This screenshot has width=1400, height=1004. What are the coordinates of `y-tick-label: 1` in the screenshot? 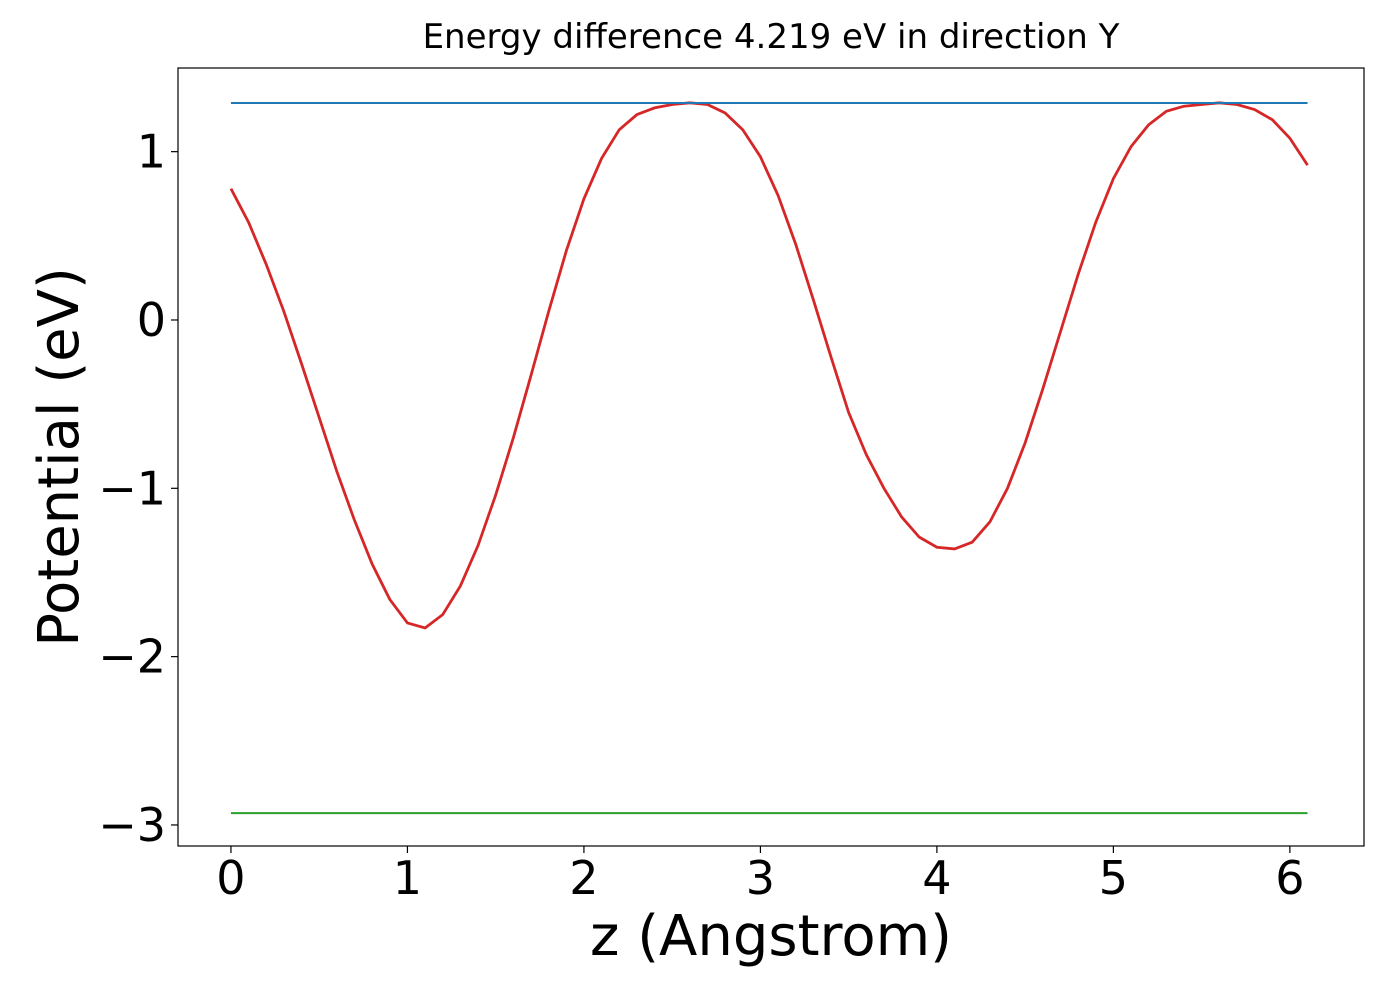 It's located at (151, 152).